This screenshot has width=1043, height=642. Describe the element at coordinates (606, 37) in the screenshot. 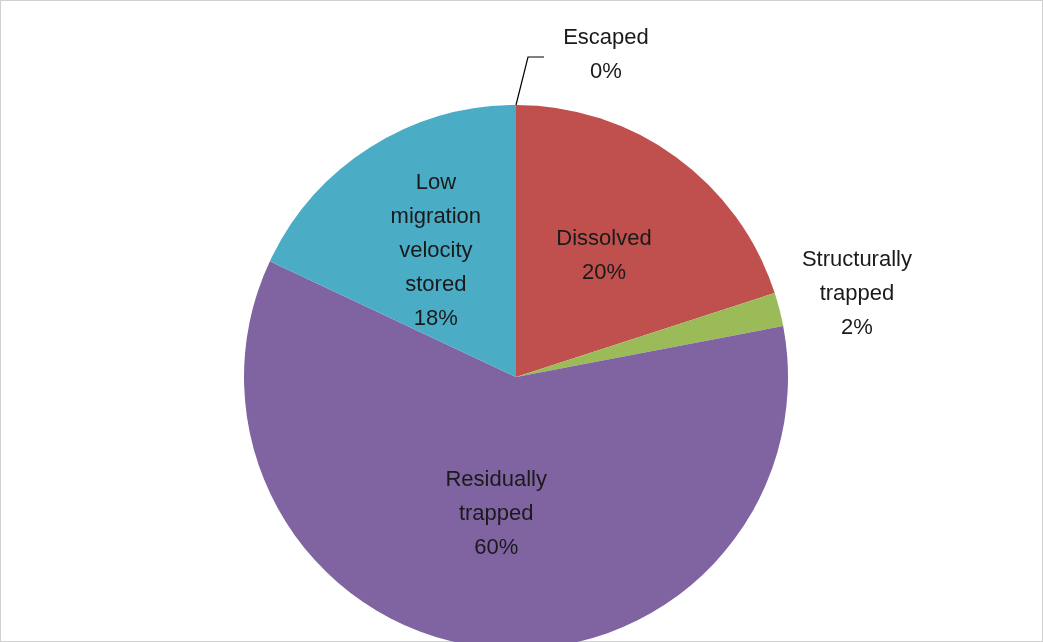

I see `category-label: Escaped` at that location.